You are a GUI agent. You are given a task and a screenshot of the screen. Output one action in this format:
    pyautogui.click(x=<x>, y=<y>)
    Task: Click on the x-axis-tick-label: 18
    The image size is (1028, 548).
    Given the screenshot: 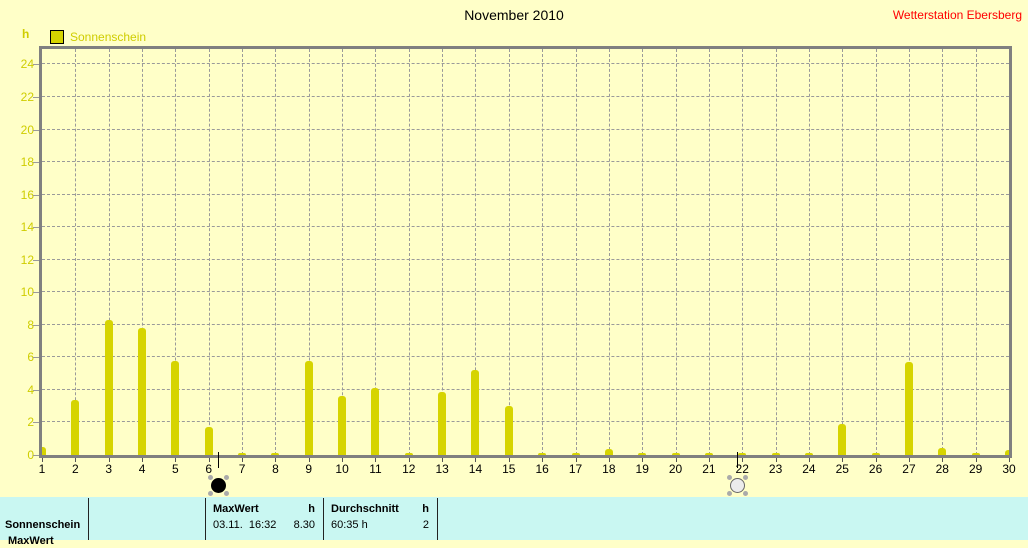 What is the action you would take?
    pyautogui.click(x=609, y=469)
    